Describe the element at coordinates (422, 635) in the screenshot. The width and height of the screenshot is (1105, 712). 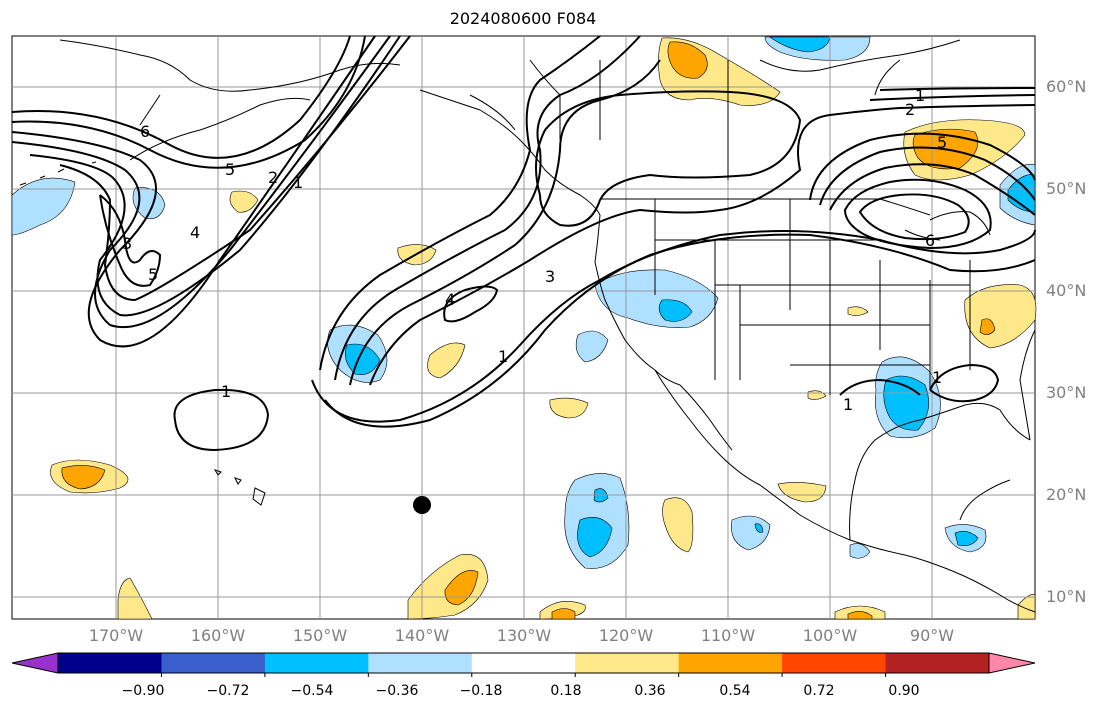
I see `longitude-label: 140°W` at that location.